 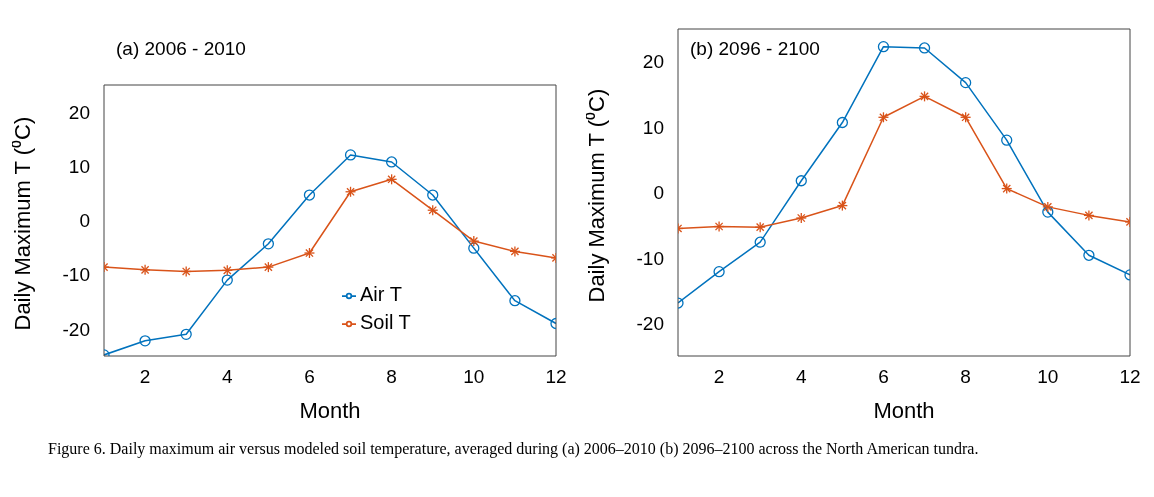 What do you see at coordinates (181, 49) in the screenshot?
I see `chart-title: (a) 2006 - 2010` at bounding box center [181, 49].